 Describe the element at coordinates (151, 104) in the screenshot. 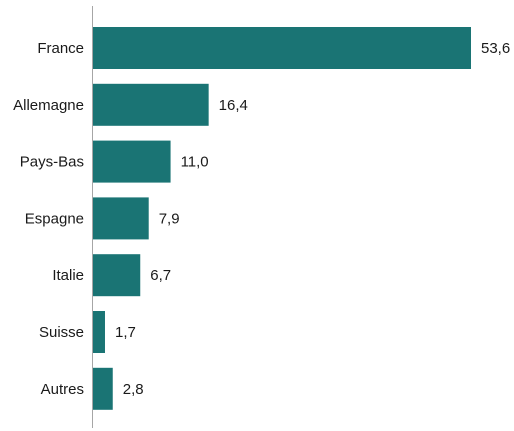

I see `bar-allemagne` at that location.